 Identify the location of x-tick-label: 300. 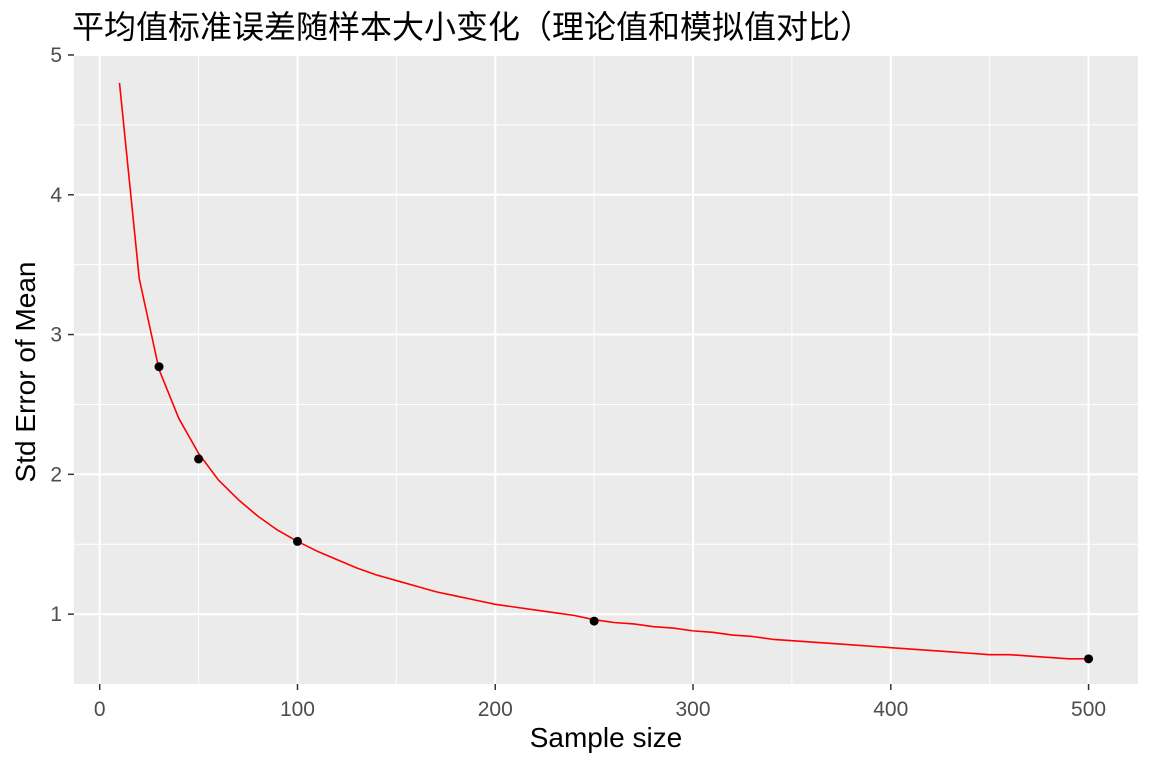
(692, 709).